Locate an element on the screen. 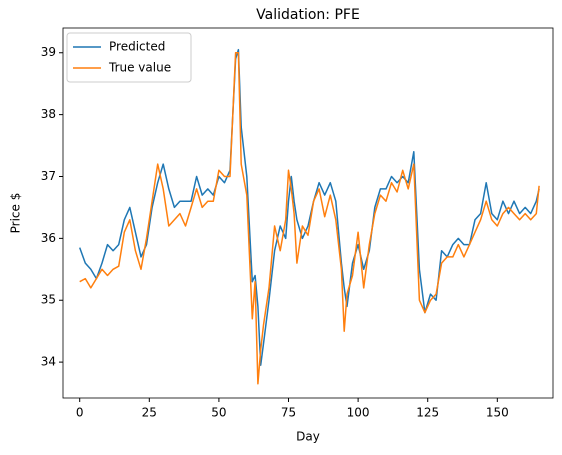  y-tick-label: 38 is located at coordinates (48, 114).